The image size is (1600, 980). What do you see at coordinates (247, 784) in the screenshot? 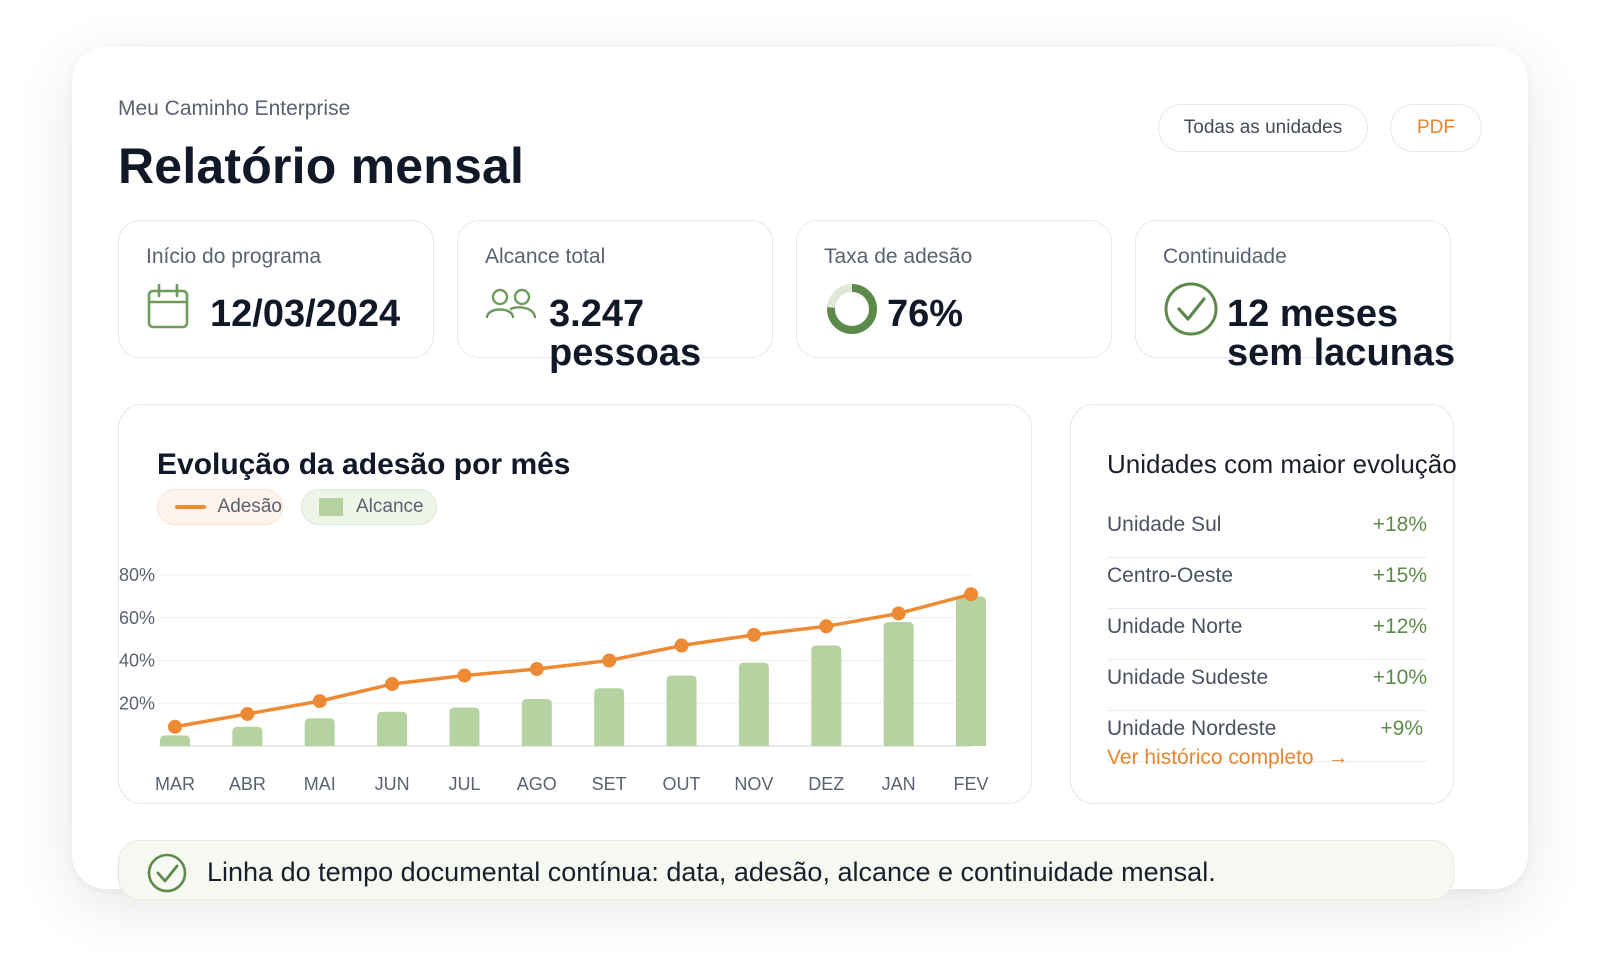
I see `x-tick-label: ABR` at bounding box center [247, 784].